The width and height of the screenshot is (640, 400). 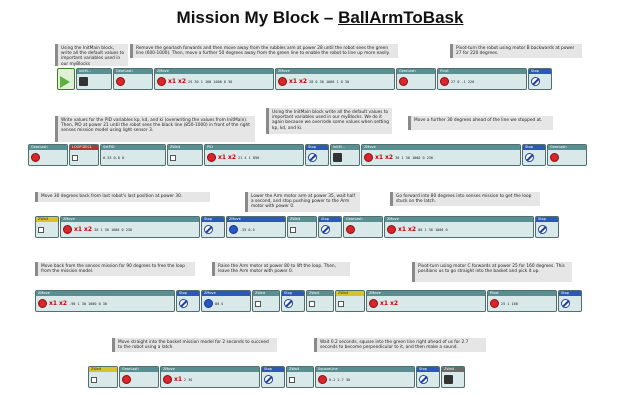 I want to click on variable-icon, so click(x=75, y=157).